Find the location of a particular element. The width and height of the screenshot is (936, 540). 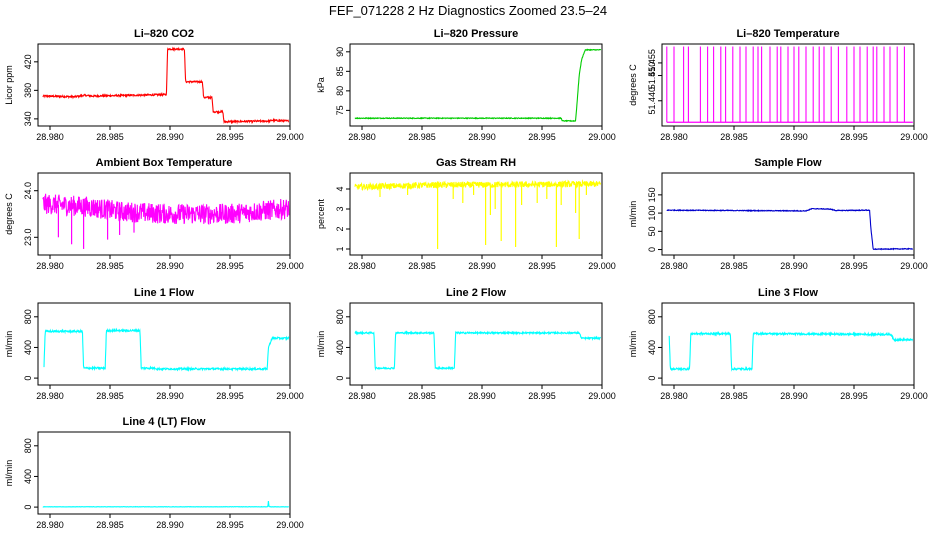

series-gas-stream-rh is located at coordinates (478, 214).